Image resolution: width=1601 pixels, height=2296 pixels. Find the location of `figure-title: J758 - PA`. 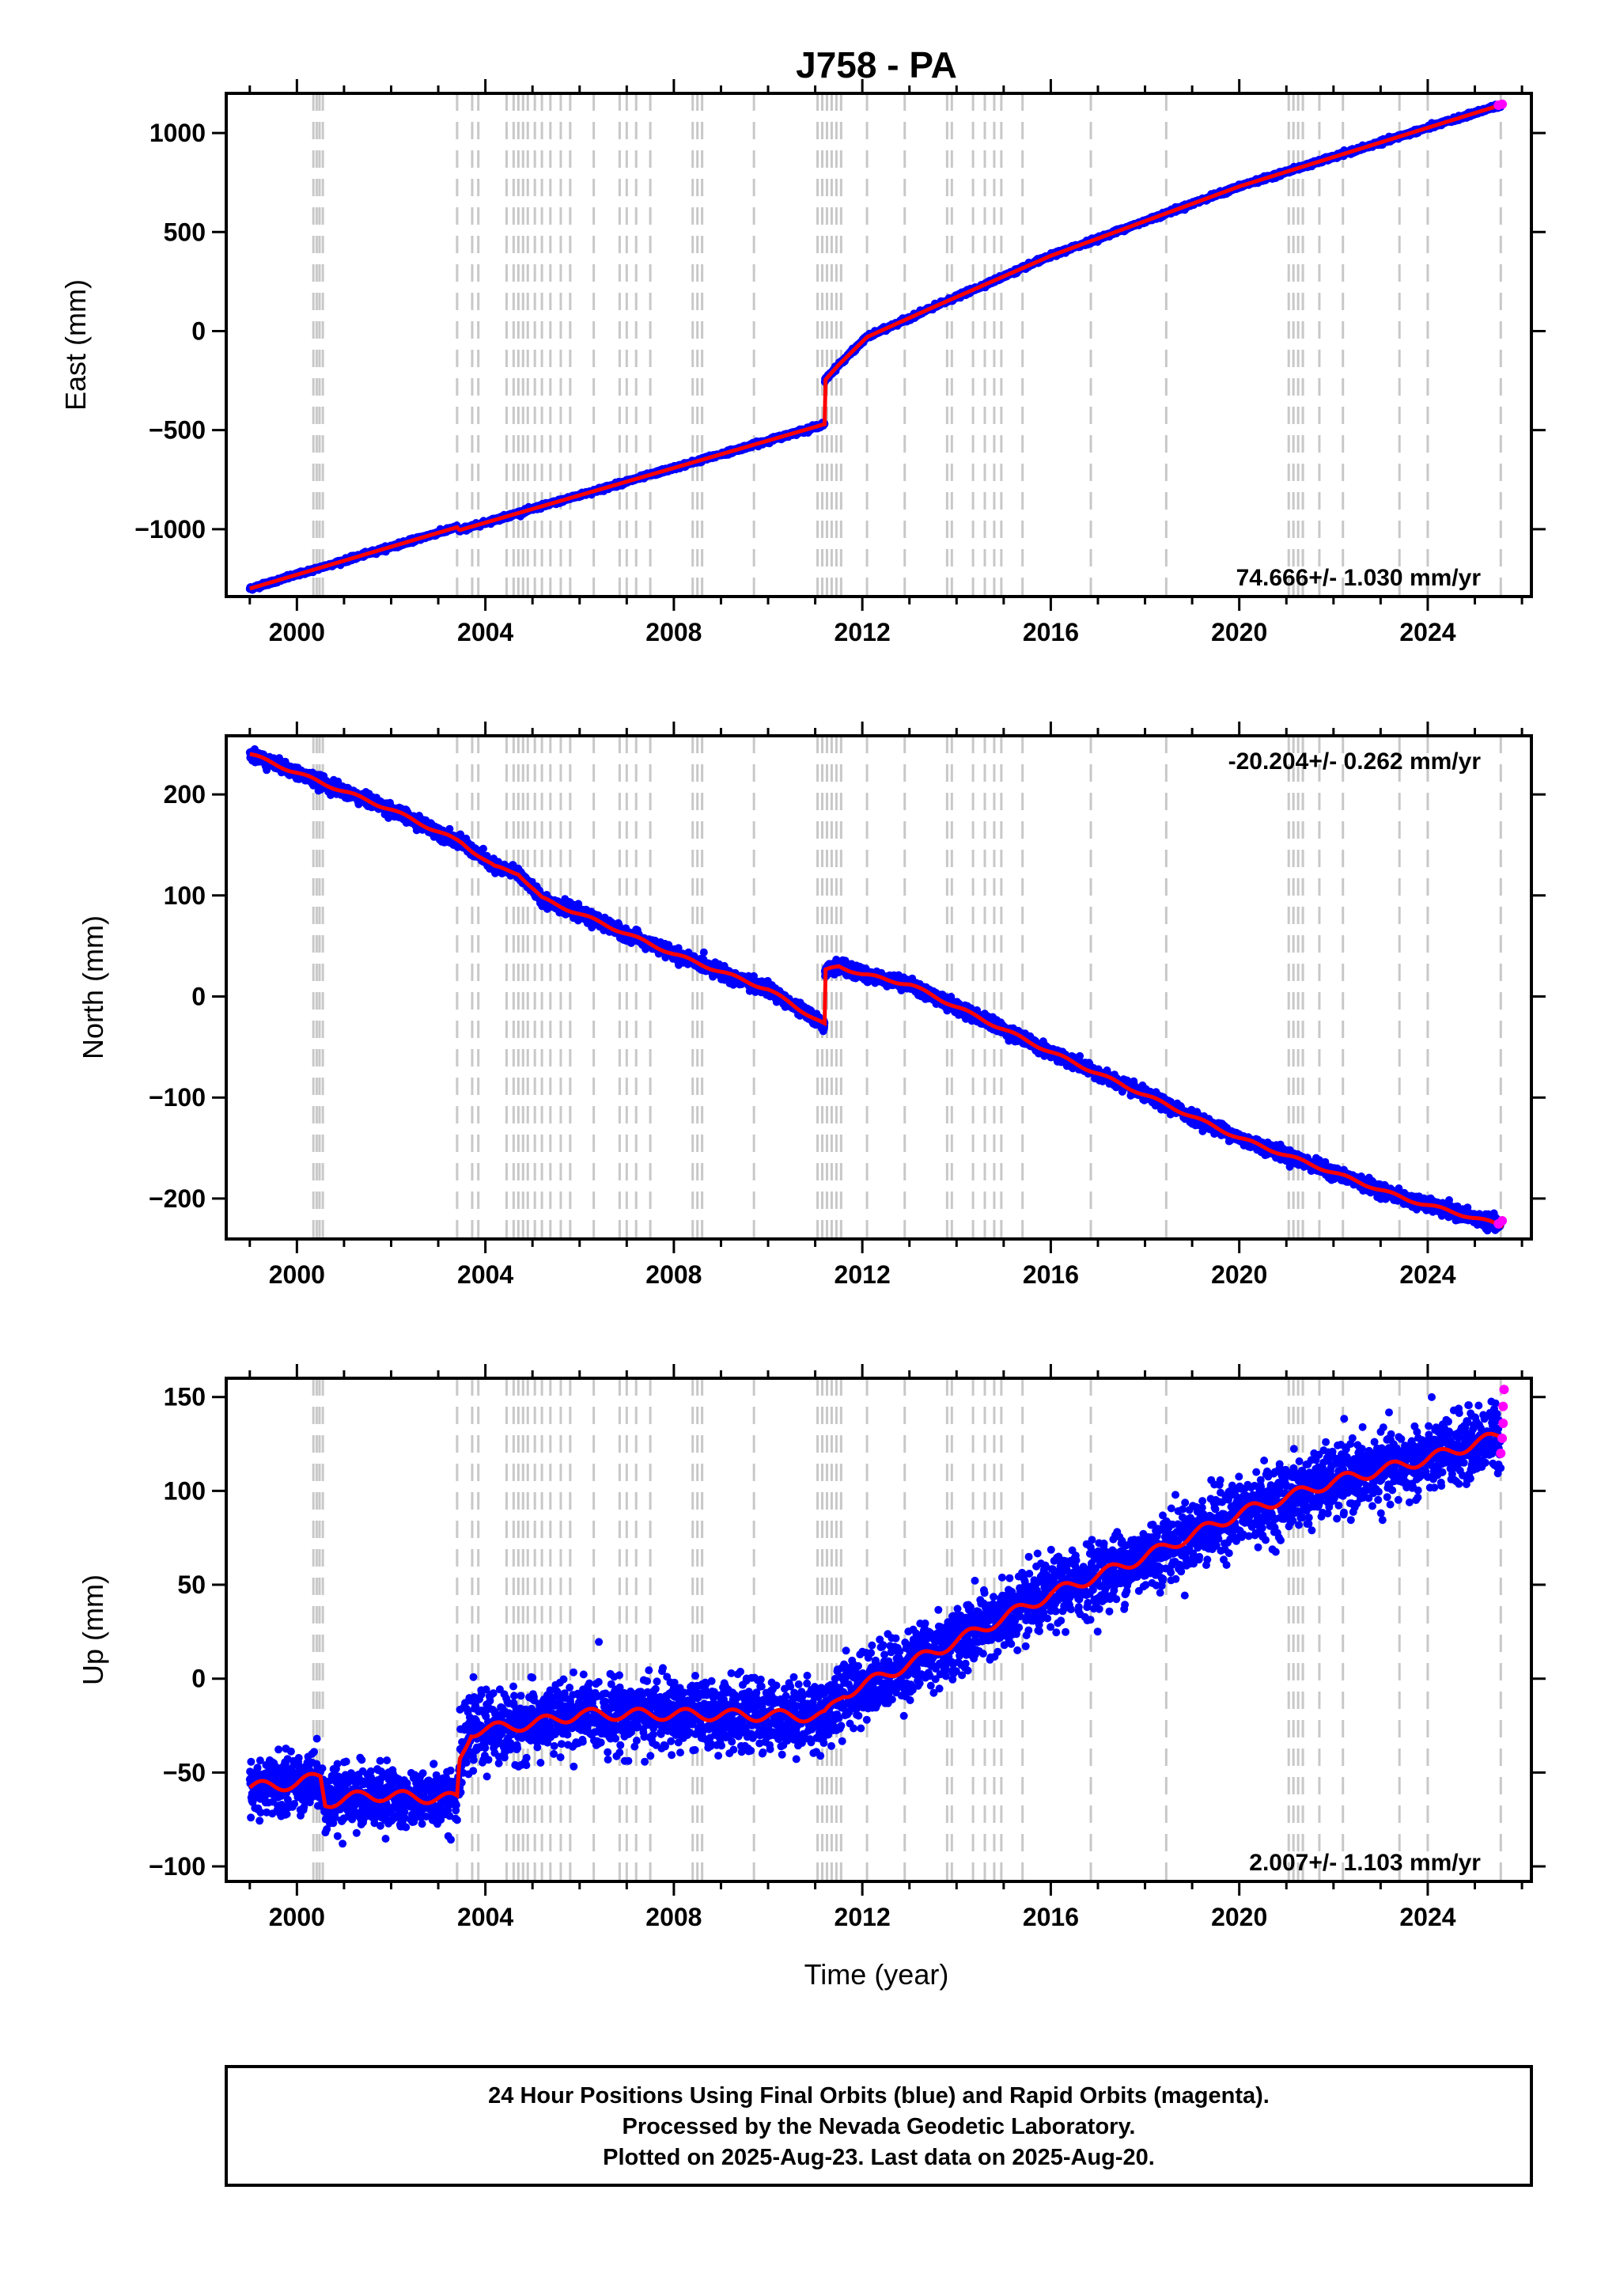

figure-title: J758 - PA is located at coordinates (877, 64).